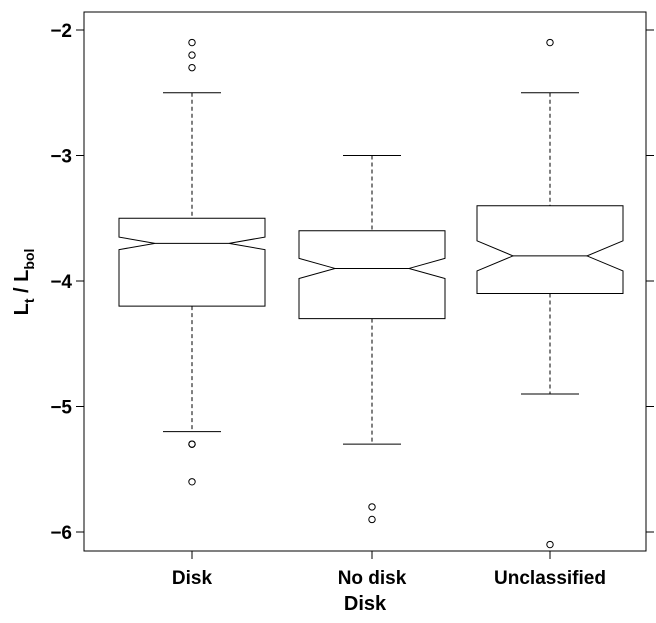  Describe the element at coordinates (29, 300) in the screenshot. I see `y-axis-title-sub1: t` at that location.